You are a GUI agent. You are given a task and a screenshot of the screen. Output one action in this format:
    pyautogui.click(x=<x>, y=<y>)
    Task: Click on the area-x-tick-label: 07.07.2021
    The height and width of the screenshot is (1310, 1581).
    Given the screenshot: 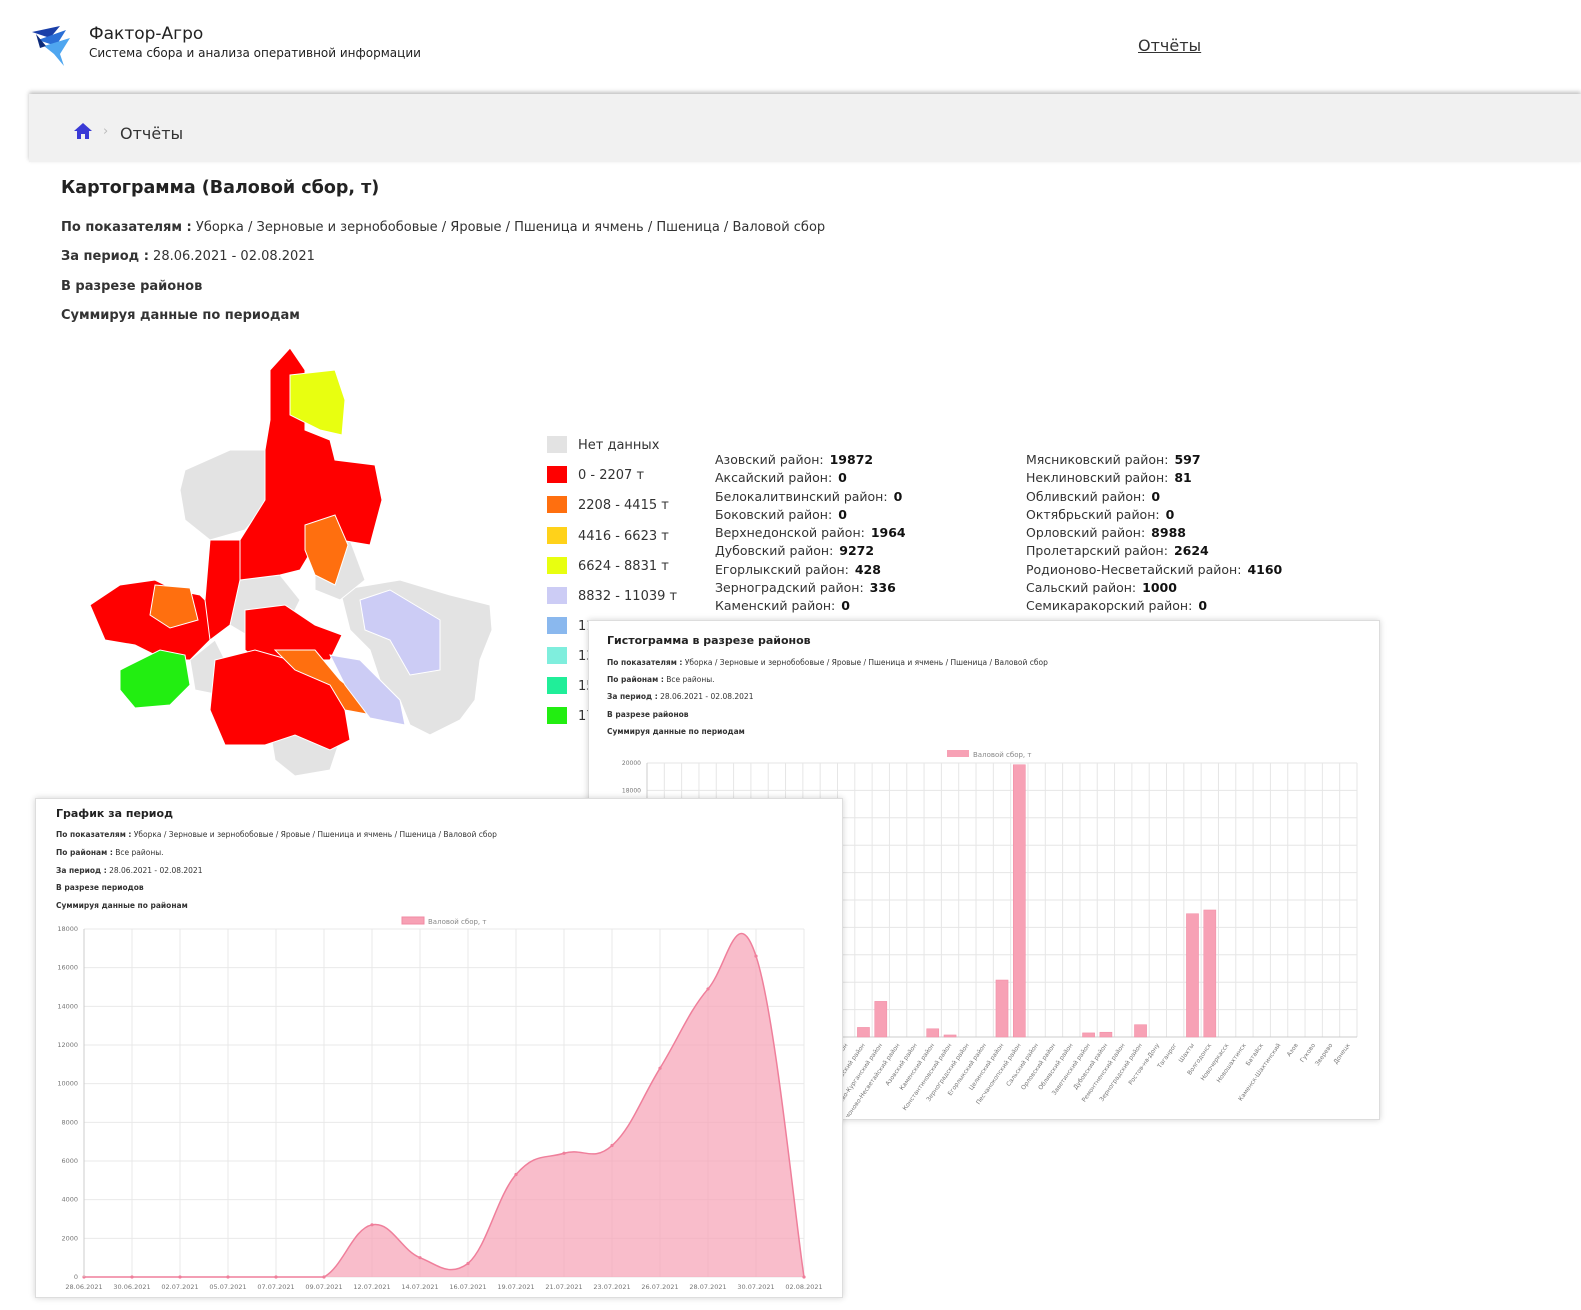 What is the action you would take?
    pyautogui.click(x=275, y=1287)
    